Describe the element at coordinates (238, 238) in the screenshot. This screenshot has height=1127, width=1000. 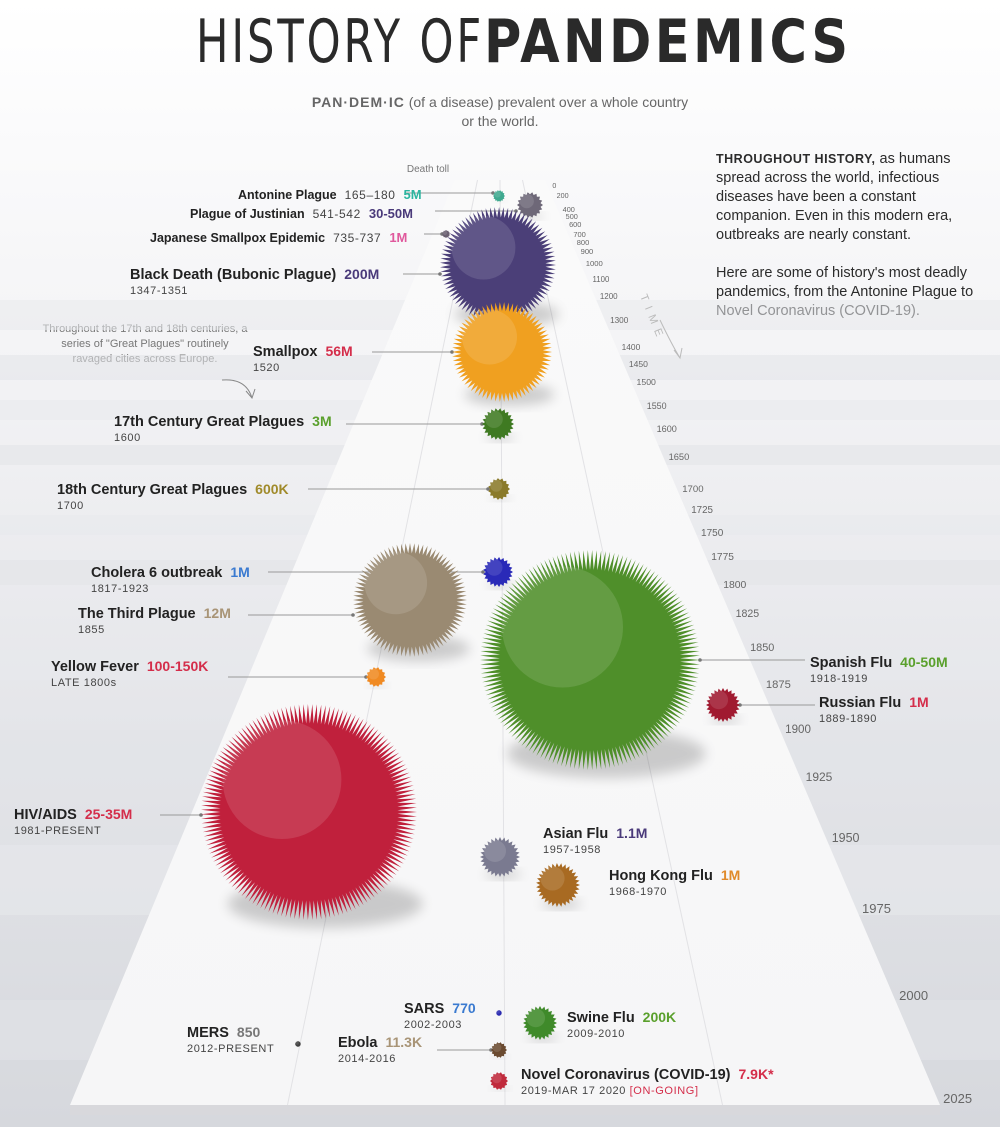
I see `pandemic-name: Japanese Smallpox Epidemic` at that location.